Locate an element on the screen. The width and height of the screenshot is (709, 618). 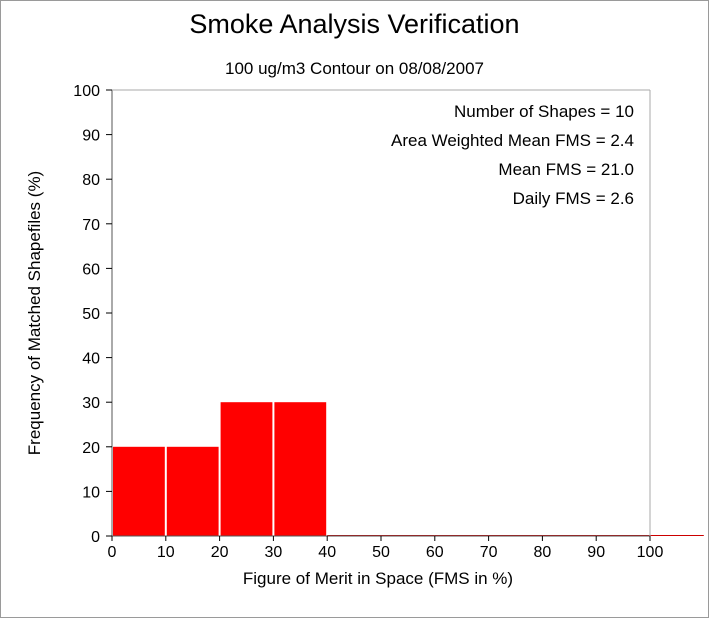
x-tick-label-70: 70 is located at coordinates (489, 552).